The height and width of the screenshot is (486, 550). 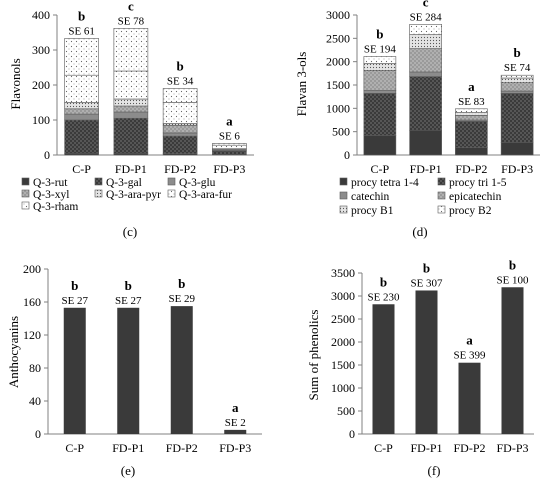 I want to click on se-label: SE 6, so click(x=230, y=136).